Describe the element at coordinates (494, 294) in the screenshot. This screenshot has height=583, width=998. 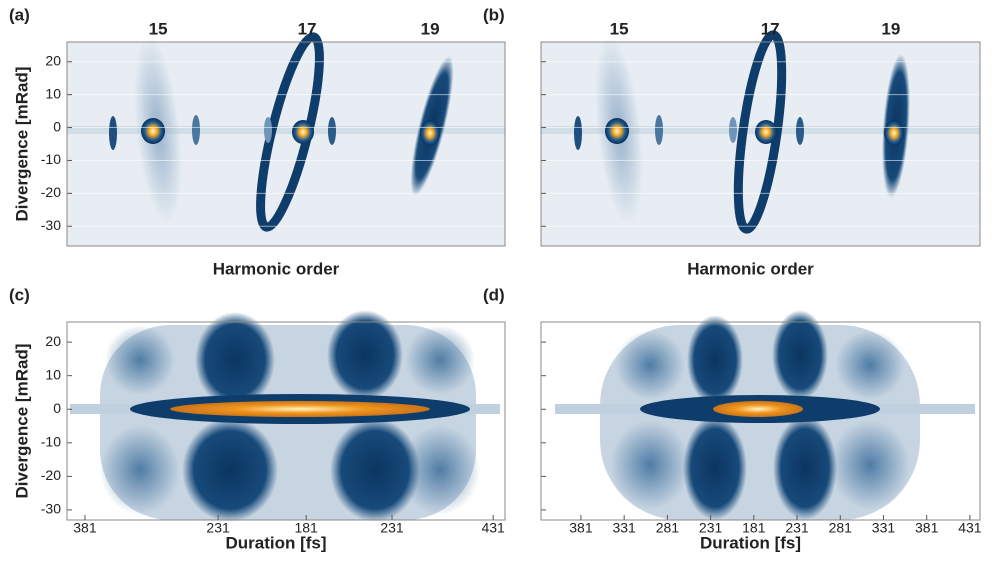
I see `panel-label: (d)` at that location.